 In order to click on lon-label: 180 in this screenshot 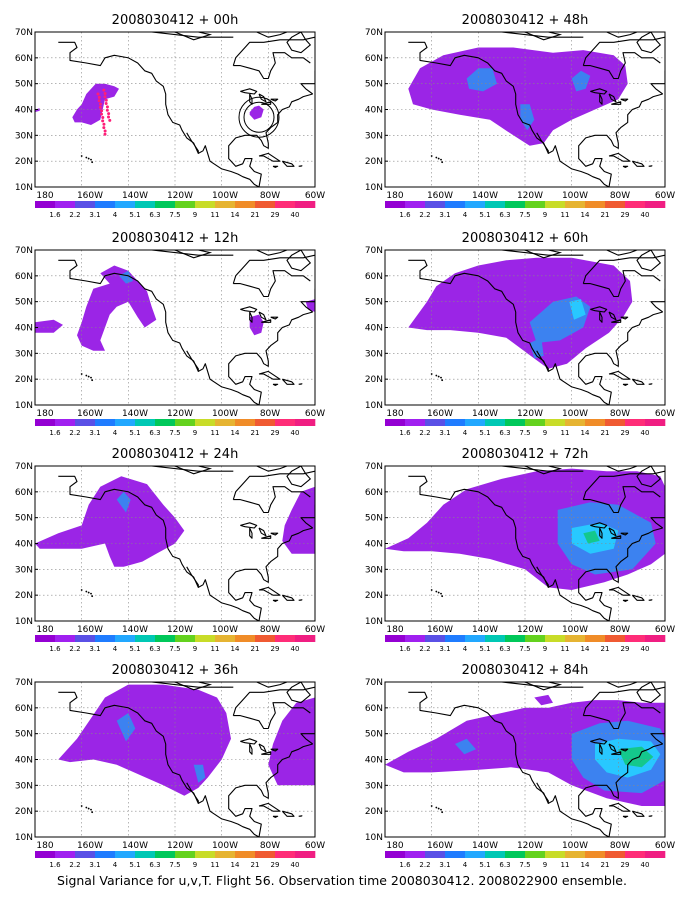, I will do `click(44, 630)`.